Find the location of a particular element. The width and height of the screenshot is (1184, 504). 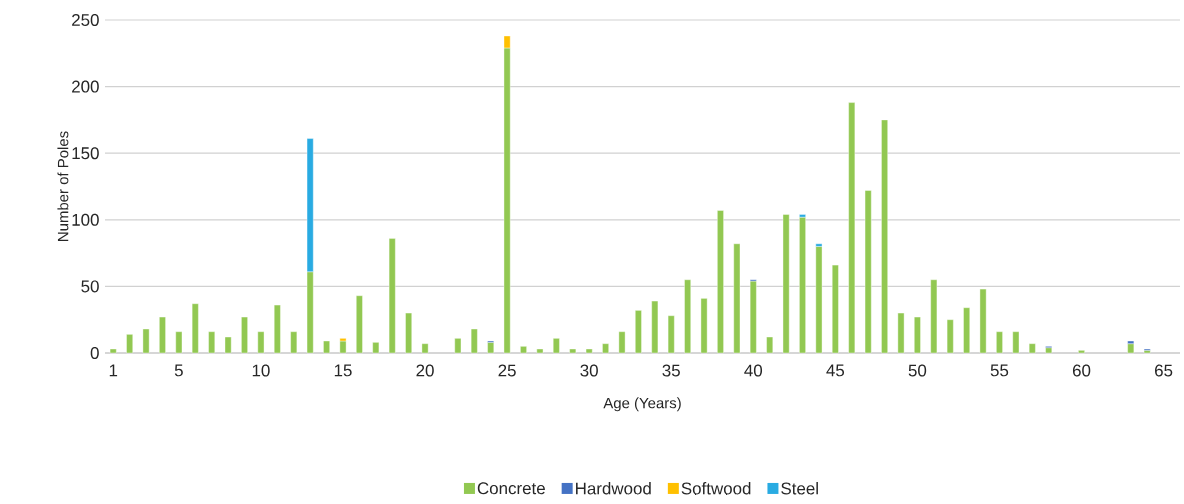

x-tick-label: 5 is located at coordinates (178, 370).